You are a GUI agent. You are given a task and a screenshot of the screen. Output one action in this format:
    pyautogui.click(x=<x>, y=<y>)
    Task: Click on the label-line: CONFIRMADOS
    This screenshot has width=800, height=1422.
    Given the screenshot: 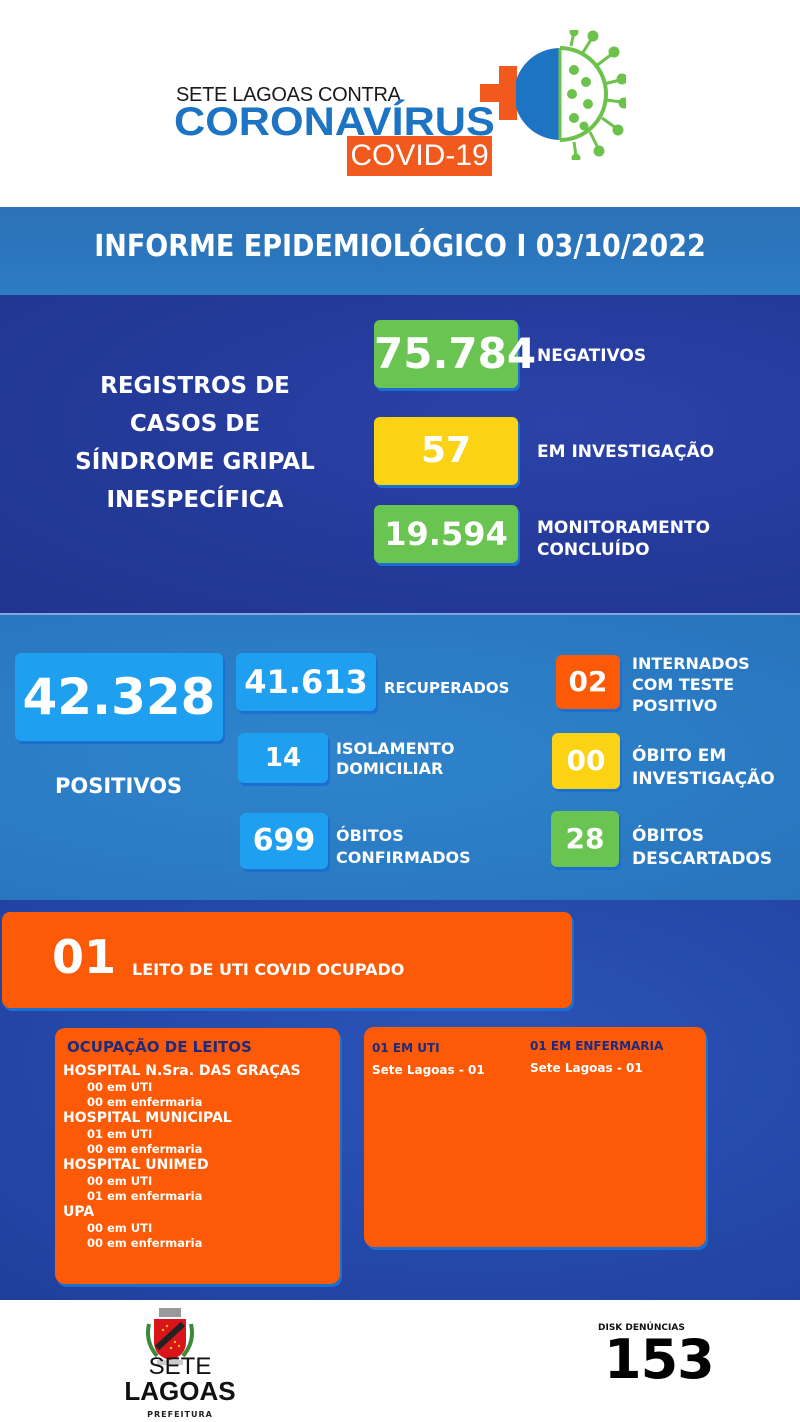 What is the action you would take?
    pyautogui.click(x=403, y=857)
    